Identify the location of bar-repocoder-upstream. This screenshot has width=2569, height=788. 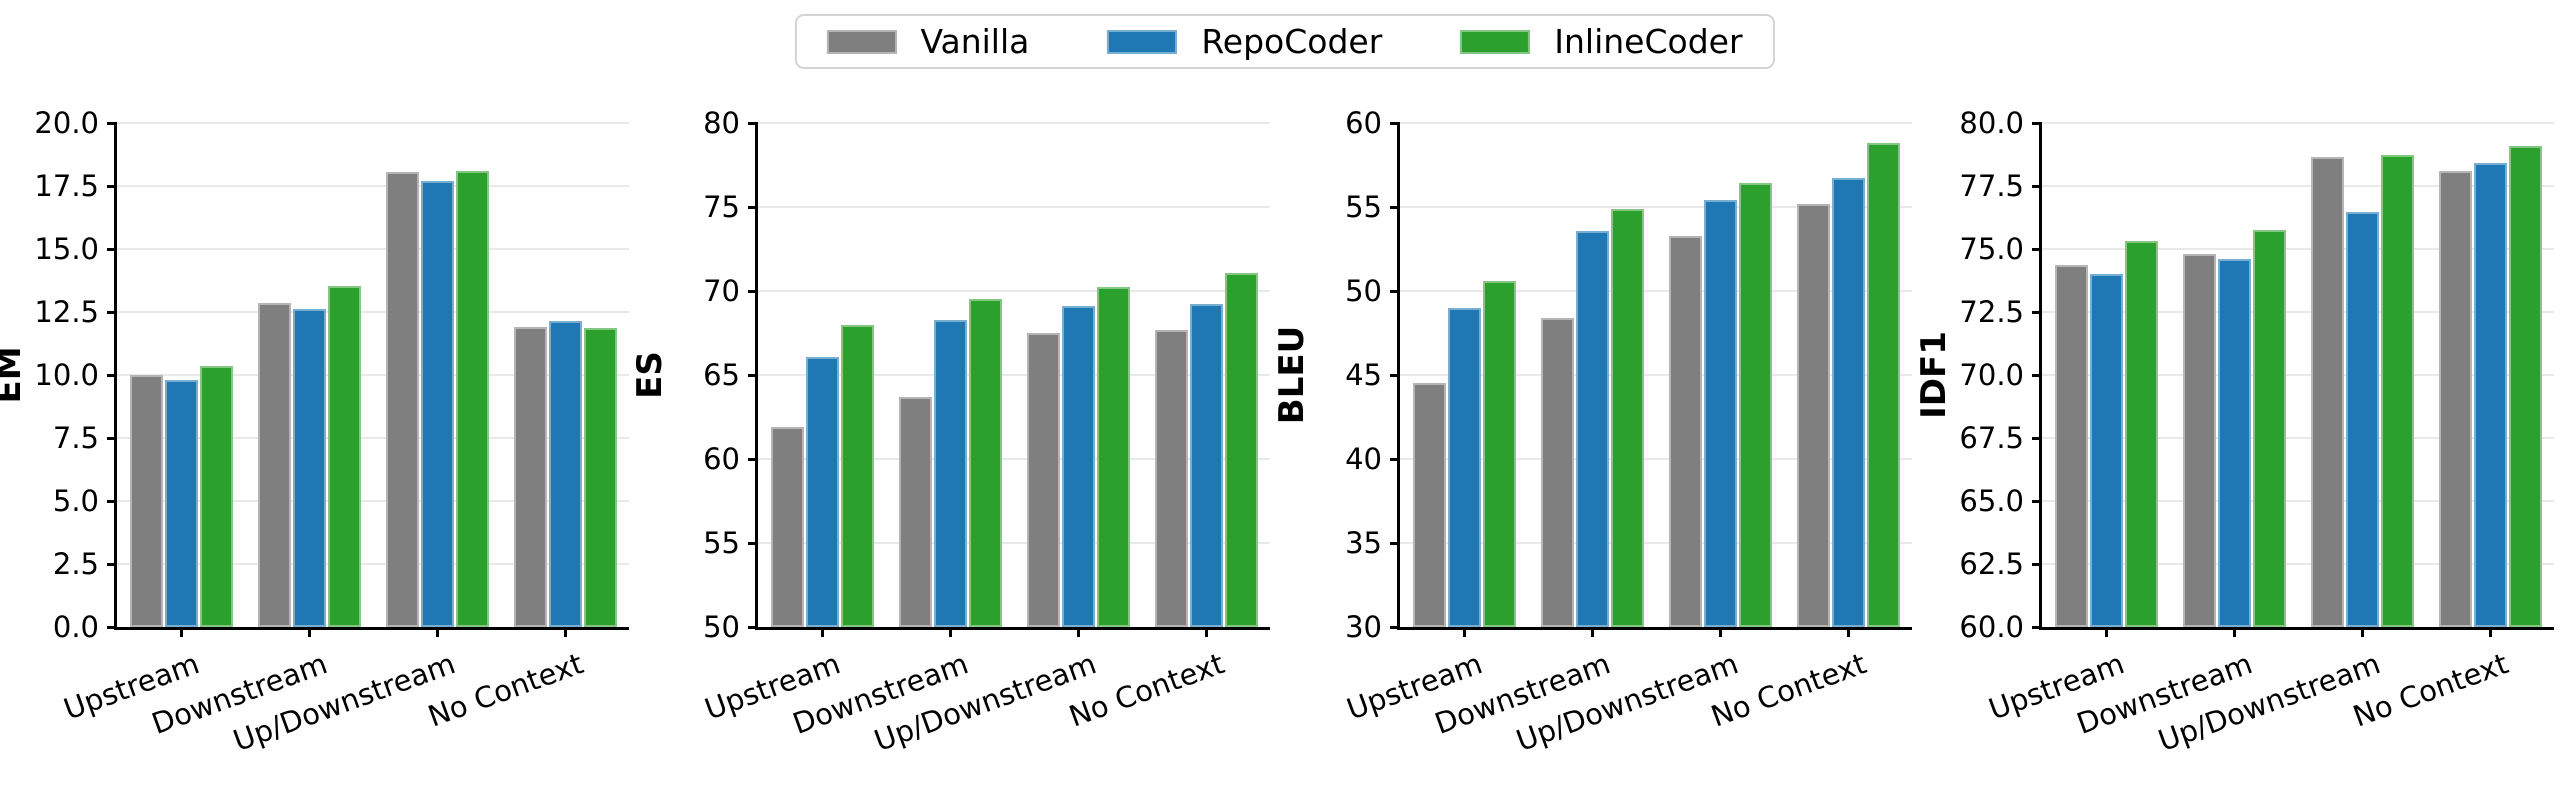
(1464, 467).